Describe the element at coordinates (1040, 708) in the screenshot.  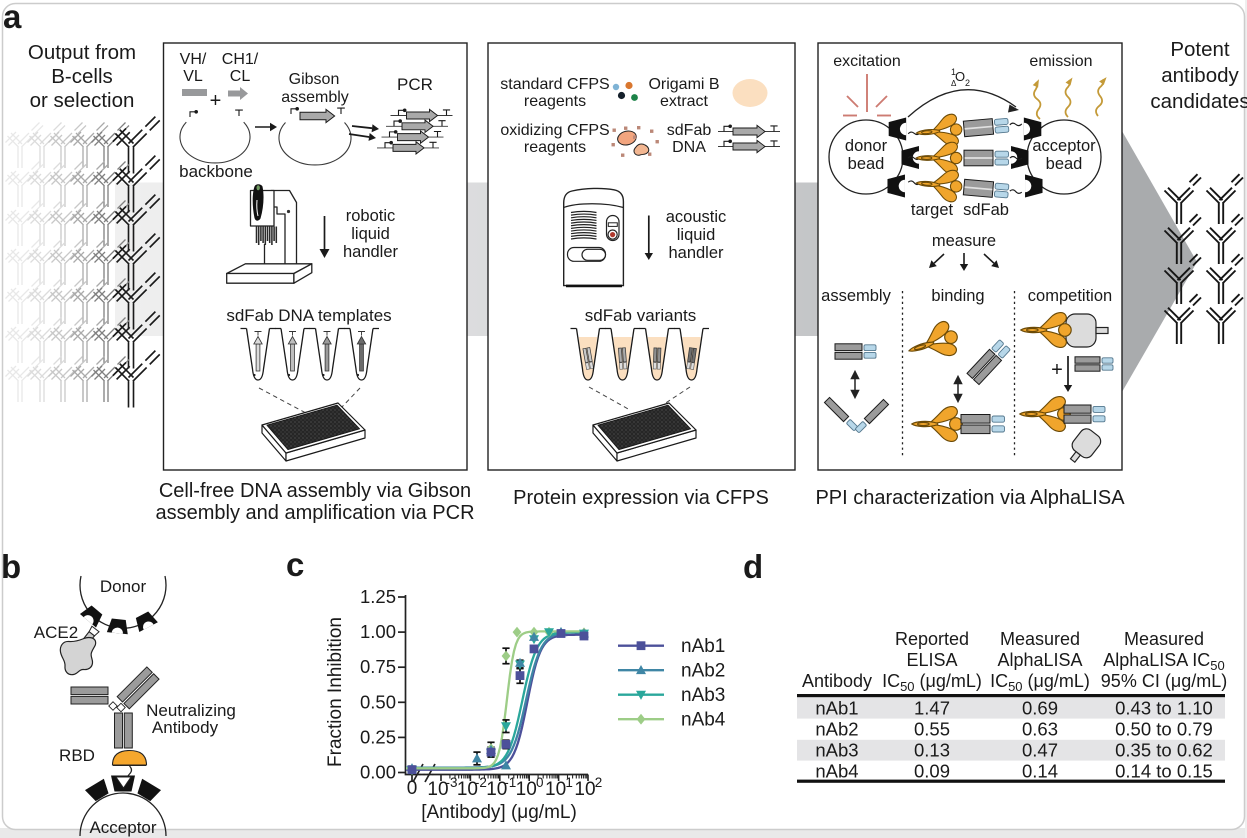
I see `svg-text: 0.69` at that location.